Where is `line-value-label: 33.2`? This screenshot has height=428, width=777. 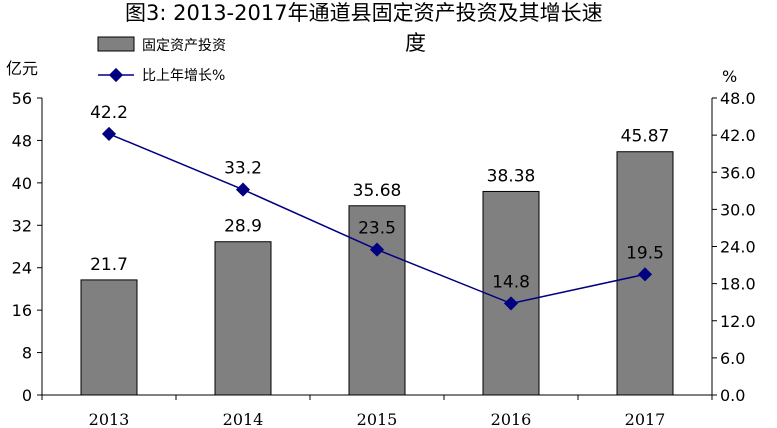
line-value-label: 33.2 is located at coordinates (243, 169).